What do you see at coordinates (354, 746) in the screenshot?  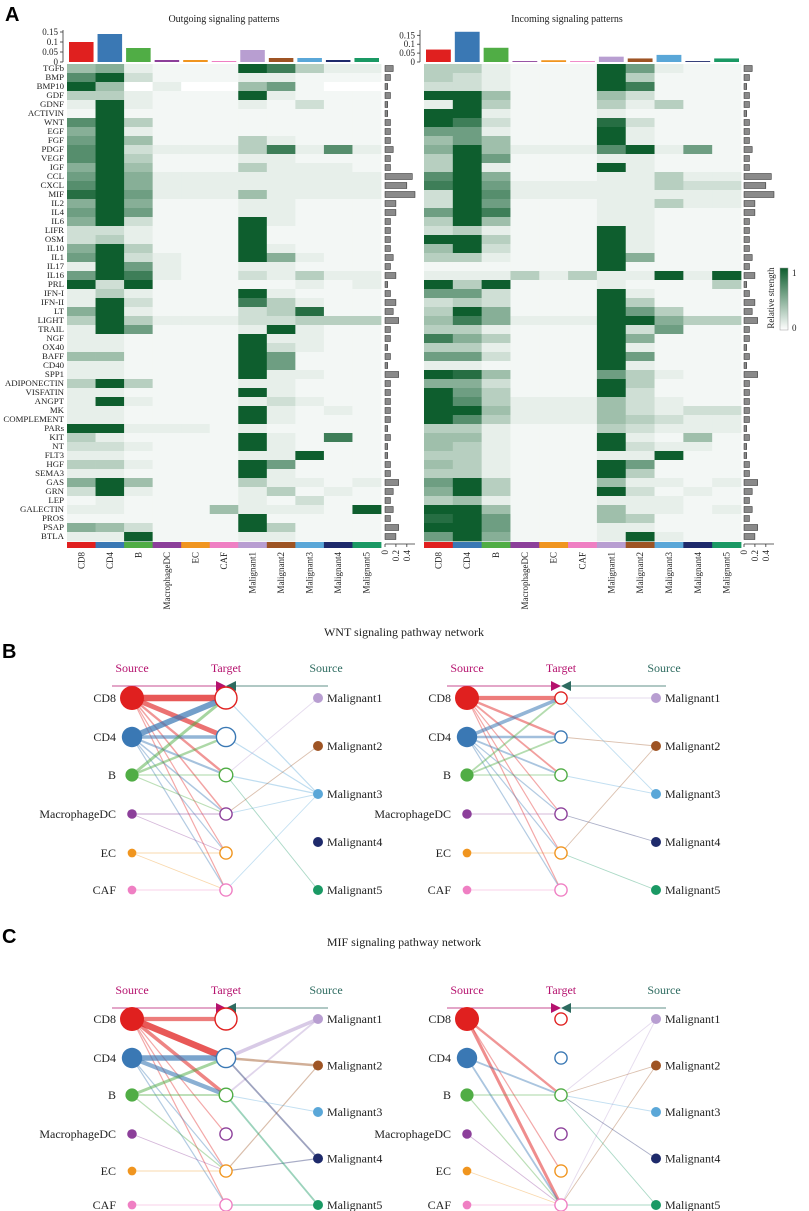 I see `right-node-label: Malignant2` at bounding box center [354, 746].